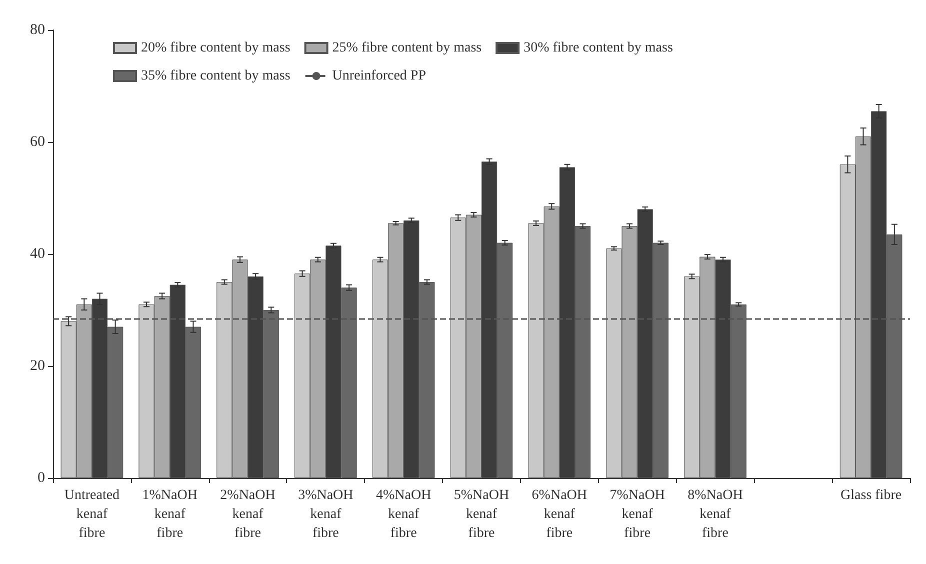 This screenshot has height=564, width=926. I want to click on x-tick-label: 4%NaOH kenaf fibre, so click(404, 514).